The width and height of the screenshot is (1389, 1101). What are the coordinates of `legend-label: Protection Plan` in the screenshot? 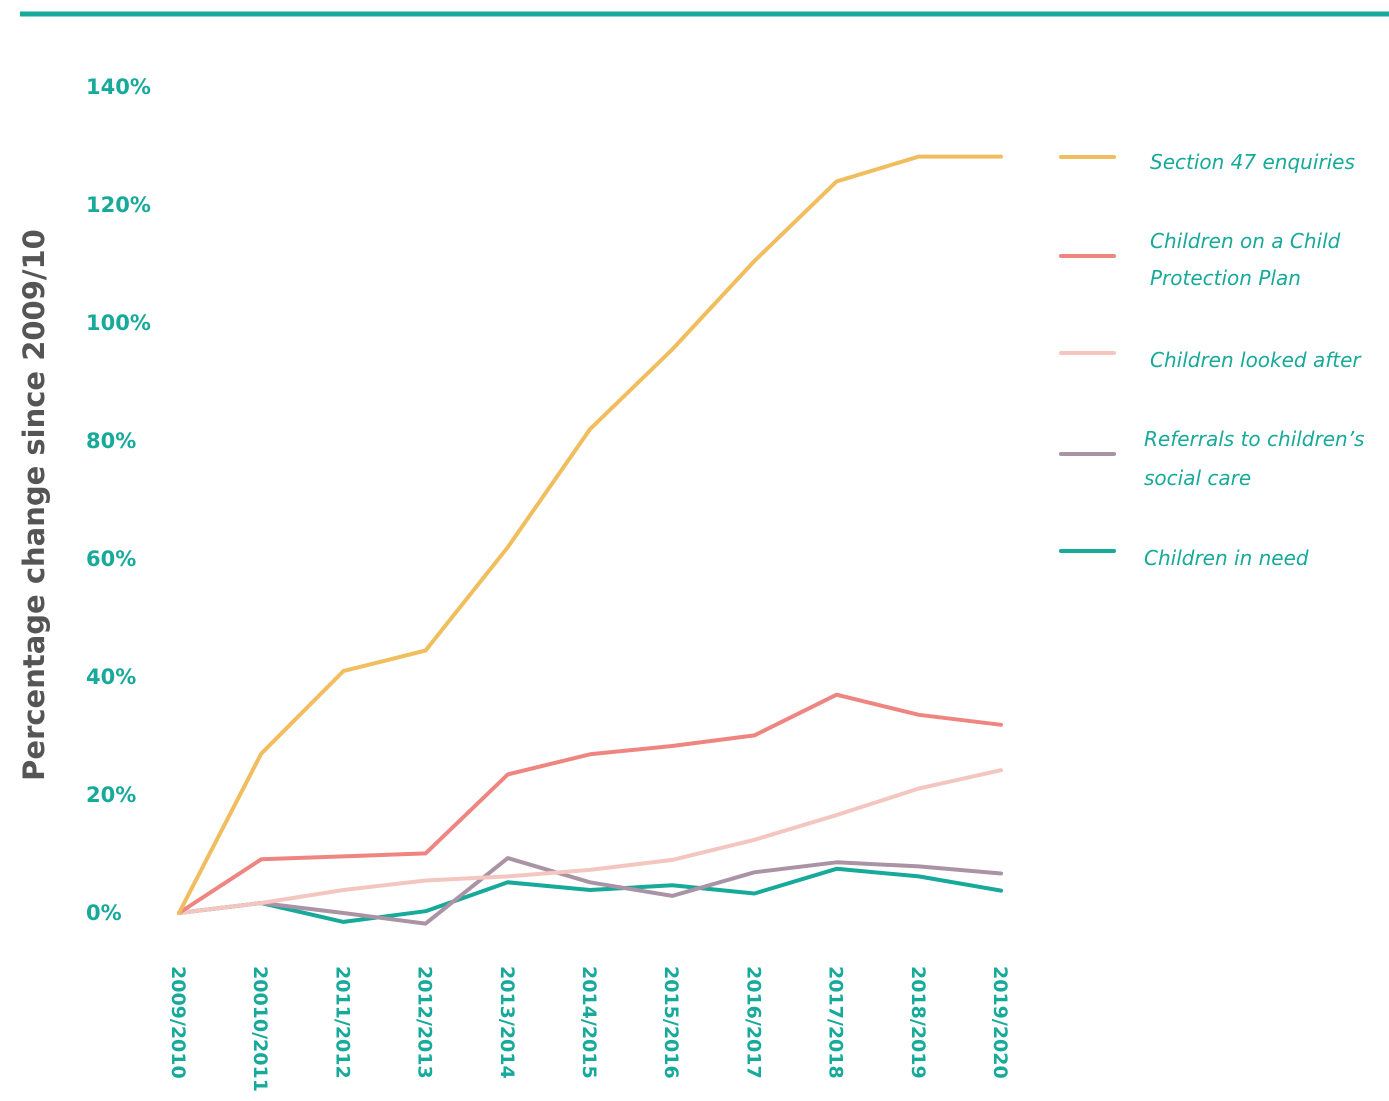 It's located at (1225, 278).